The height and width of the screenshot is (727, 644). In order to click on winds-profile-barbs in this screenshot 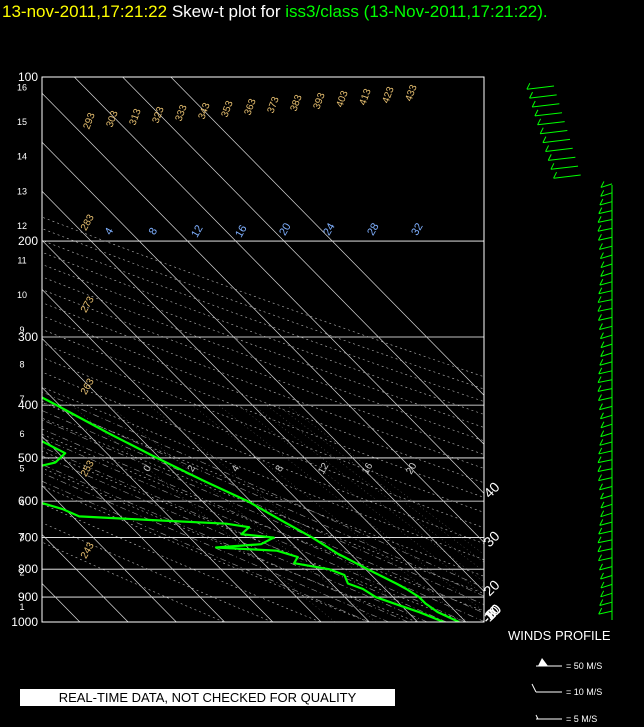, I will do `click(569, 351)`.